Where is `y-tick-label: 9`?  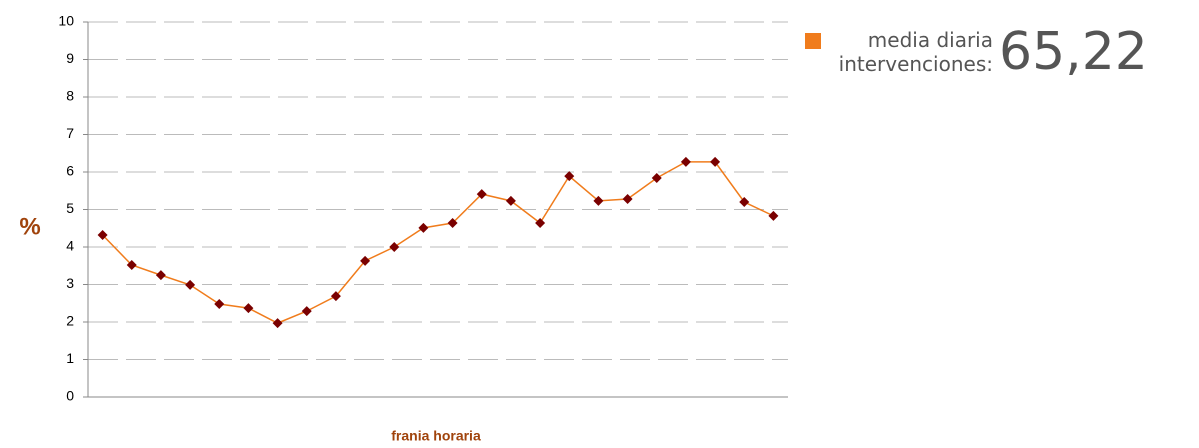
y-tick-label: 9 is located at coordinates (70, 58).